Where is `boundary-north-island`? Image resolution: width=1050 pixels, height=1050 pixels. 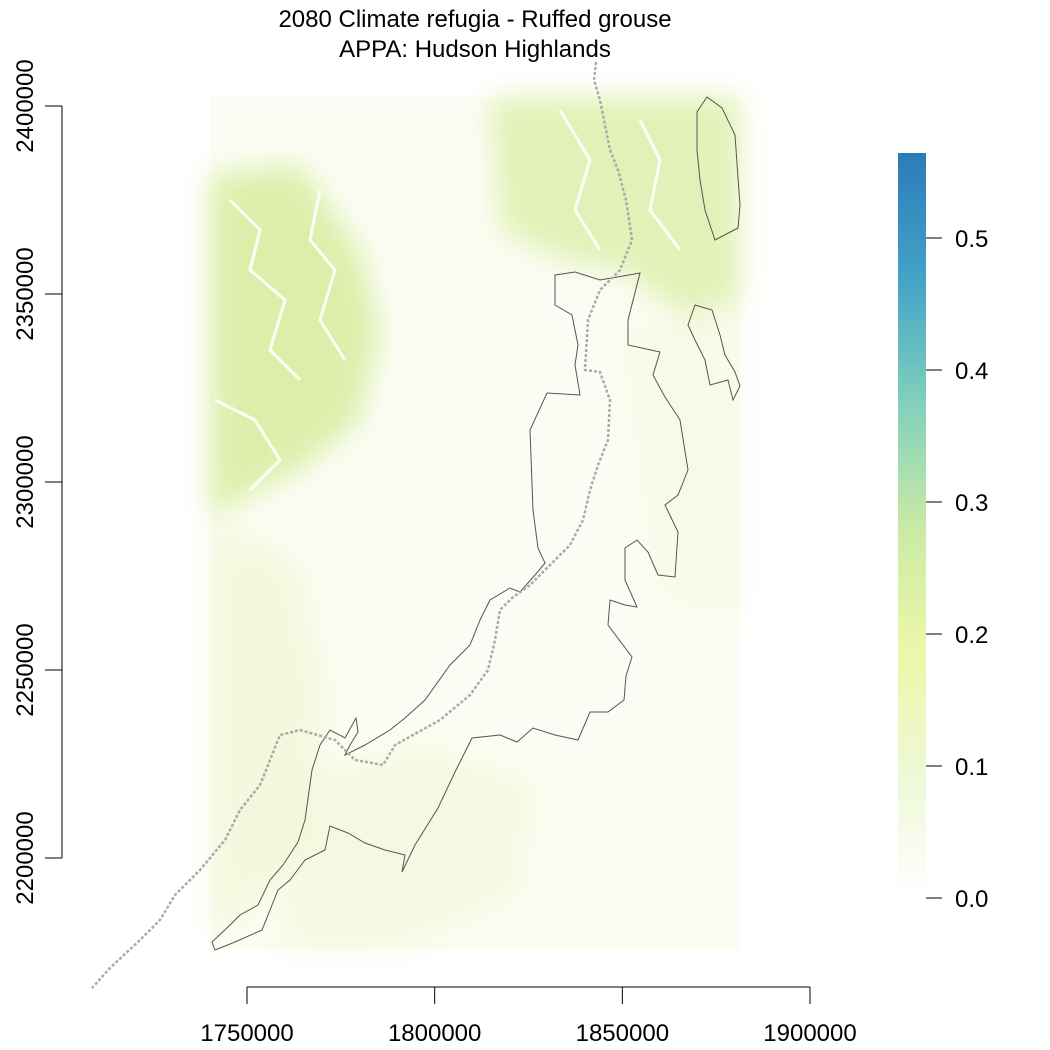
boundary-north-island is located at coordinates (718, 168).